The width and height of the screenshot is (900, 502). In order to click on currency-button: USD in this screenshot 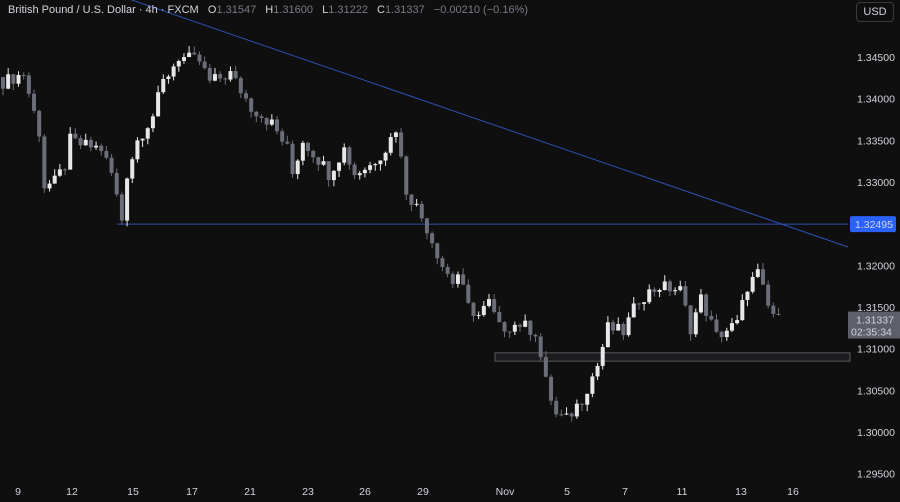, I will do `click(875, 12)`.